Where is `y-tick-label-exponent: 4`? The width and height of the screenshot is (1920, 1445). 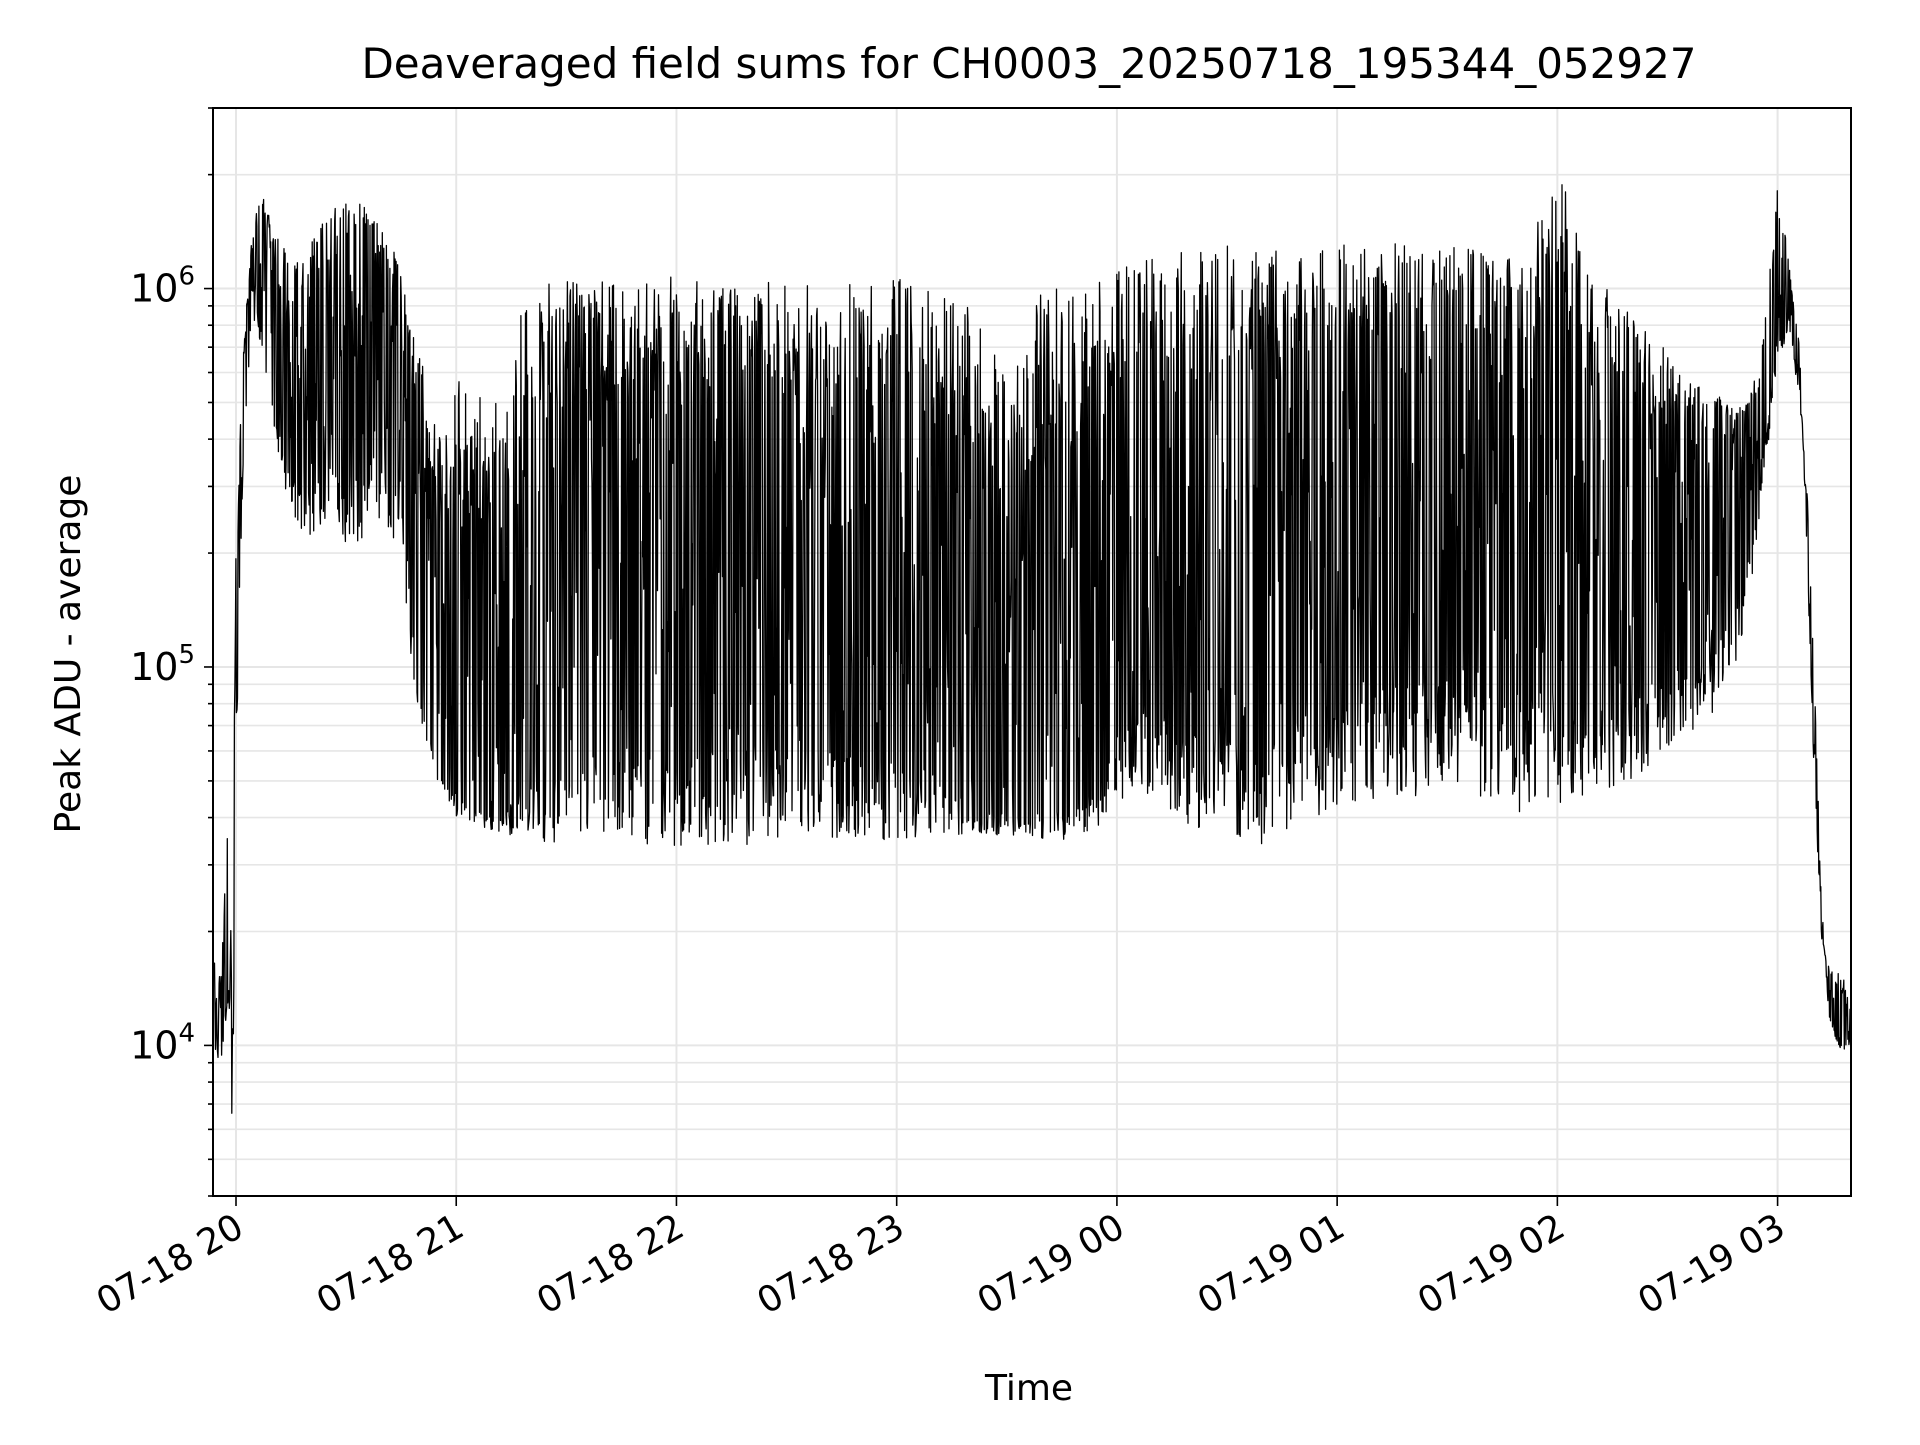
y-tick-label-exponent: 4 is located at coordinates (186, 1033).